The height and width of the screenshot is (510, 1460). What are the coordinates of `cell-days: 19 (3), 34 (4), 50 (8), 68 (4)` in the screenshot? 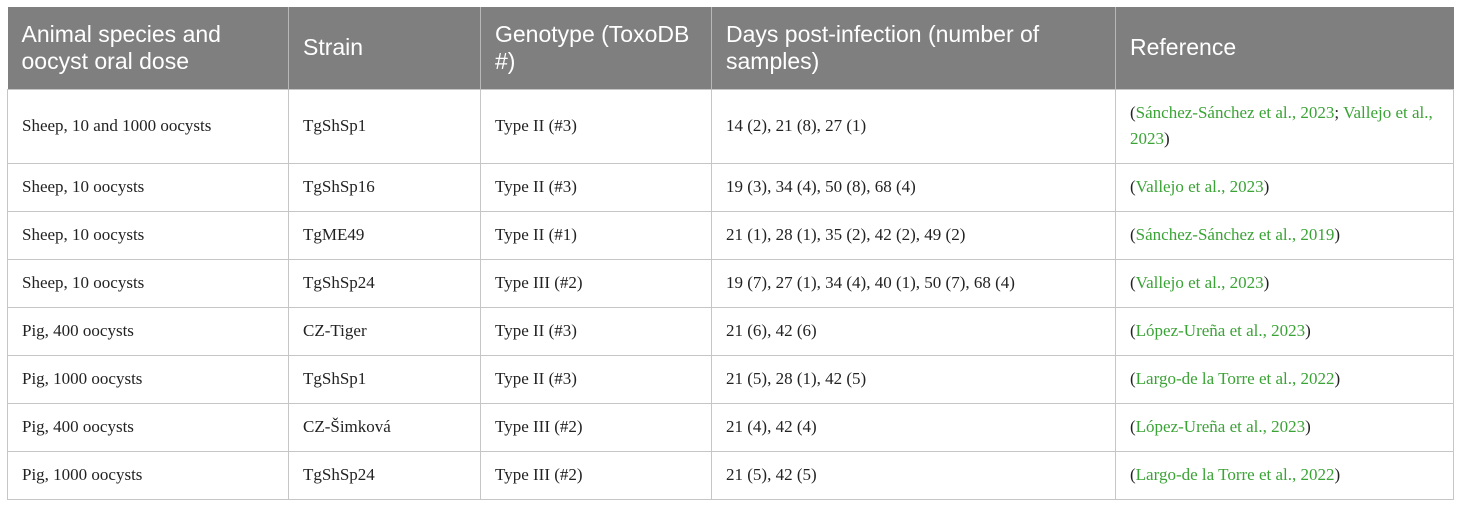 It's located at (913, 187).